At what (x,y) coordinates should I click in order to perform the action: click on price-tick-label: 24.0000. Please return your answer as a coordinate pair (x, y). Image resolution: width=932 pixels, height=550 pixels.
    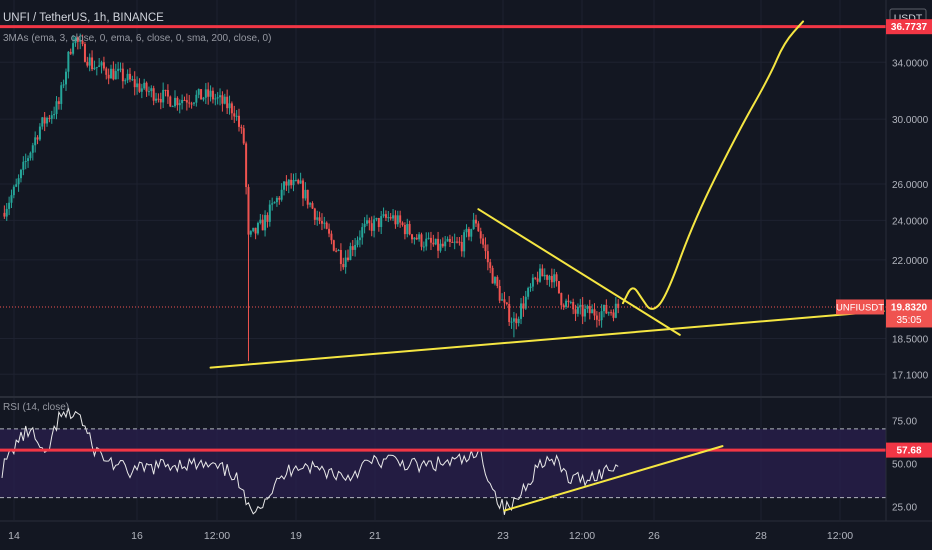
    Looking at the image, I should click on (910, 221).